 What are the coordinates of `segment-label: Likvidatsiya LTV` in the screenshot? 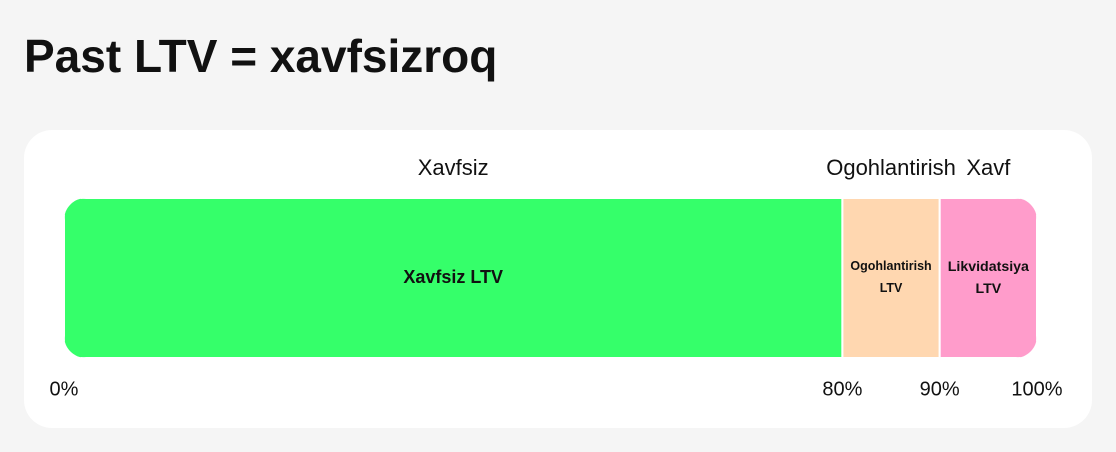 It's located at (988, 278).